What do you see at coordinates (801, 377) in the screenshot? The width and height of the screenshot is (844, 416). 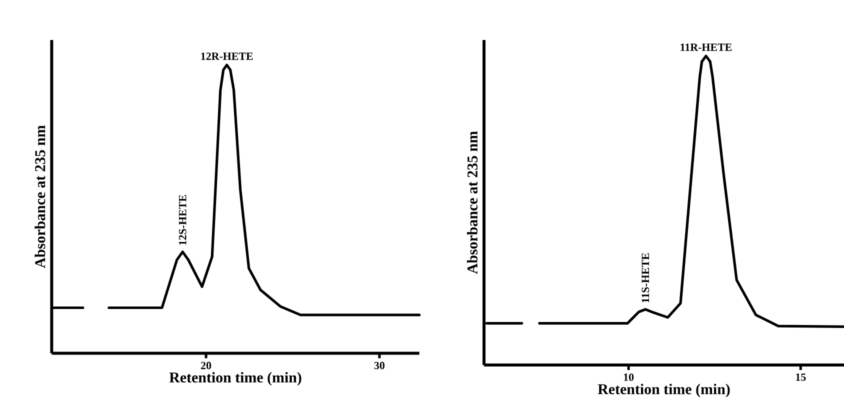 I see `x-tick-label: 15` at bounding box center [801, 377].